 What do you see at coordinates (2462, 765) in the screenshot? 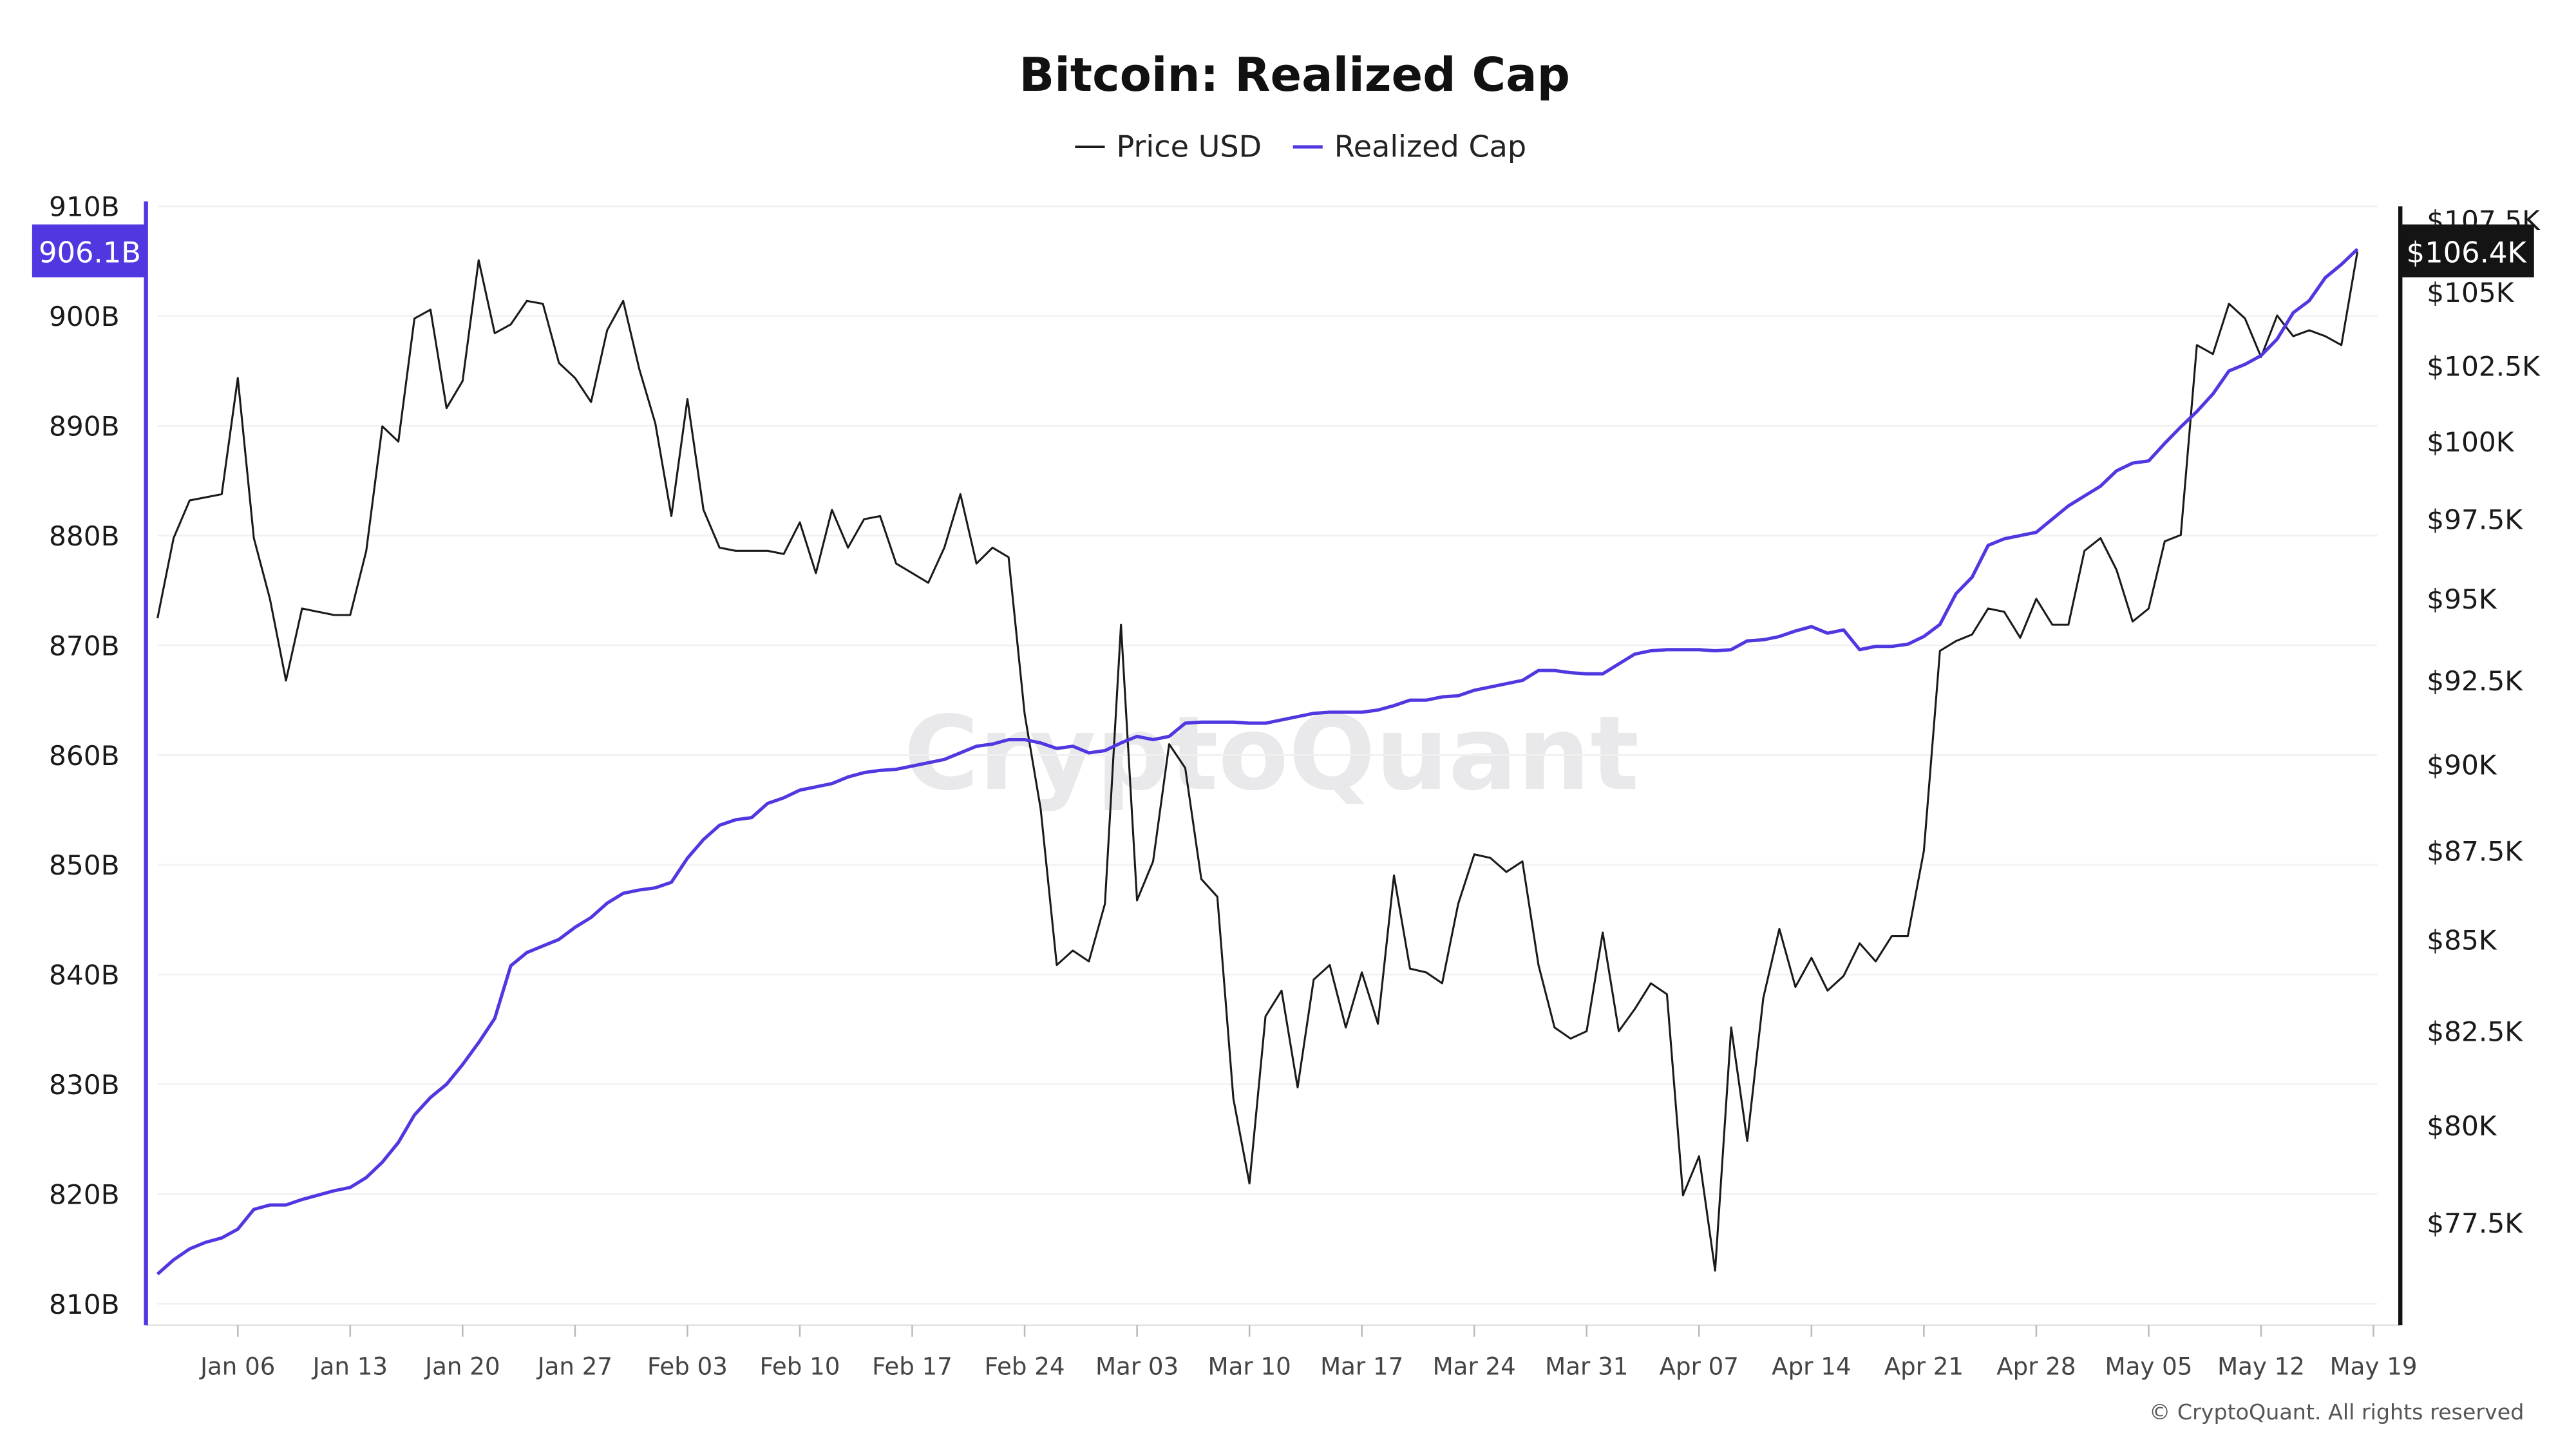
I see `right-tick-label: $90K` at bounding box center [2462, 765].